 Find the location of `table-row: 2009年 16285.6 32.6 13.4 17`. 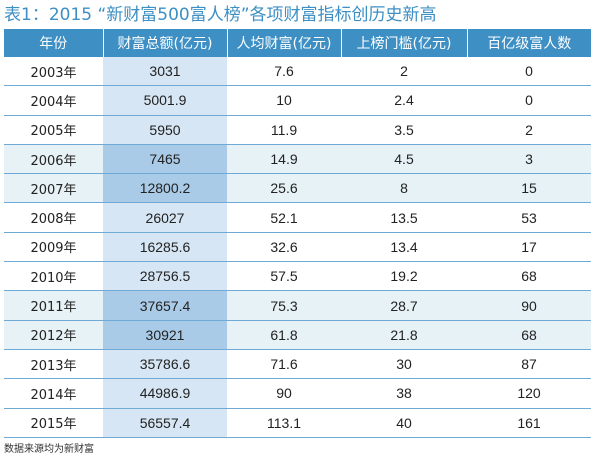

table-row: 2009年 16285.6 32.6 13.4 17 is located at coordinates (297, 247).